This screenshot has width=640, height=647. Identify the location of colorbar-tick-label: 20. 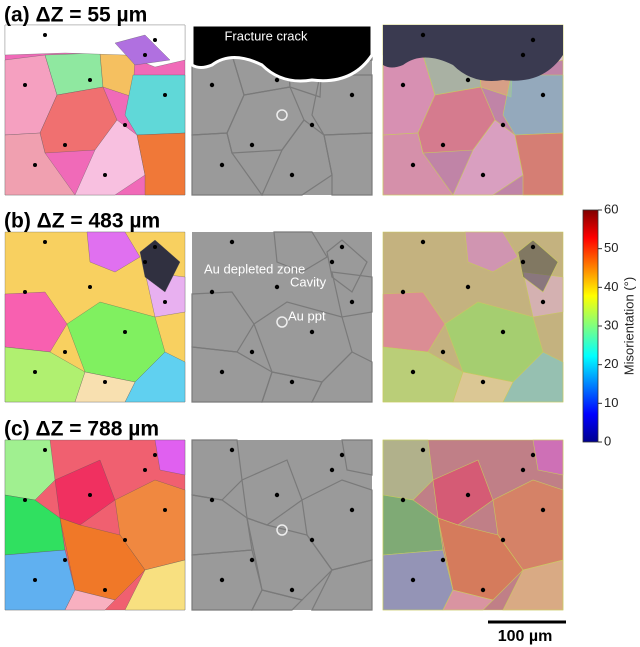
(611, 363).